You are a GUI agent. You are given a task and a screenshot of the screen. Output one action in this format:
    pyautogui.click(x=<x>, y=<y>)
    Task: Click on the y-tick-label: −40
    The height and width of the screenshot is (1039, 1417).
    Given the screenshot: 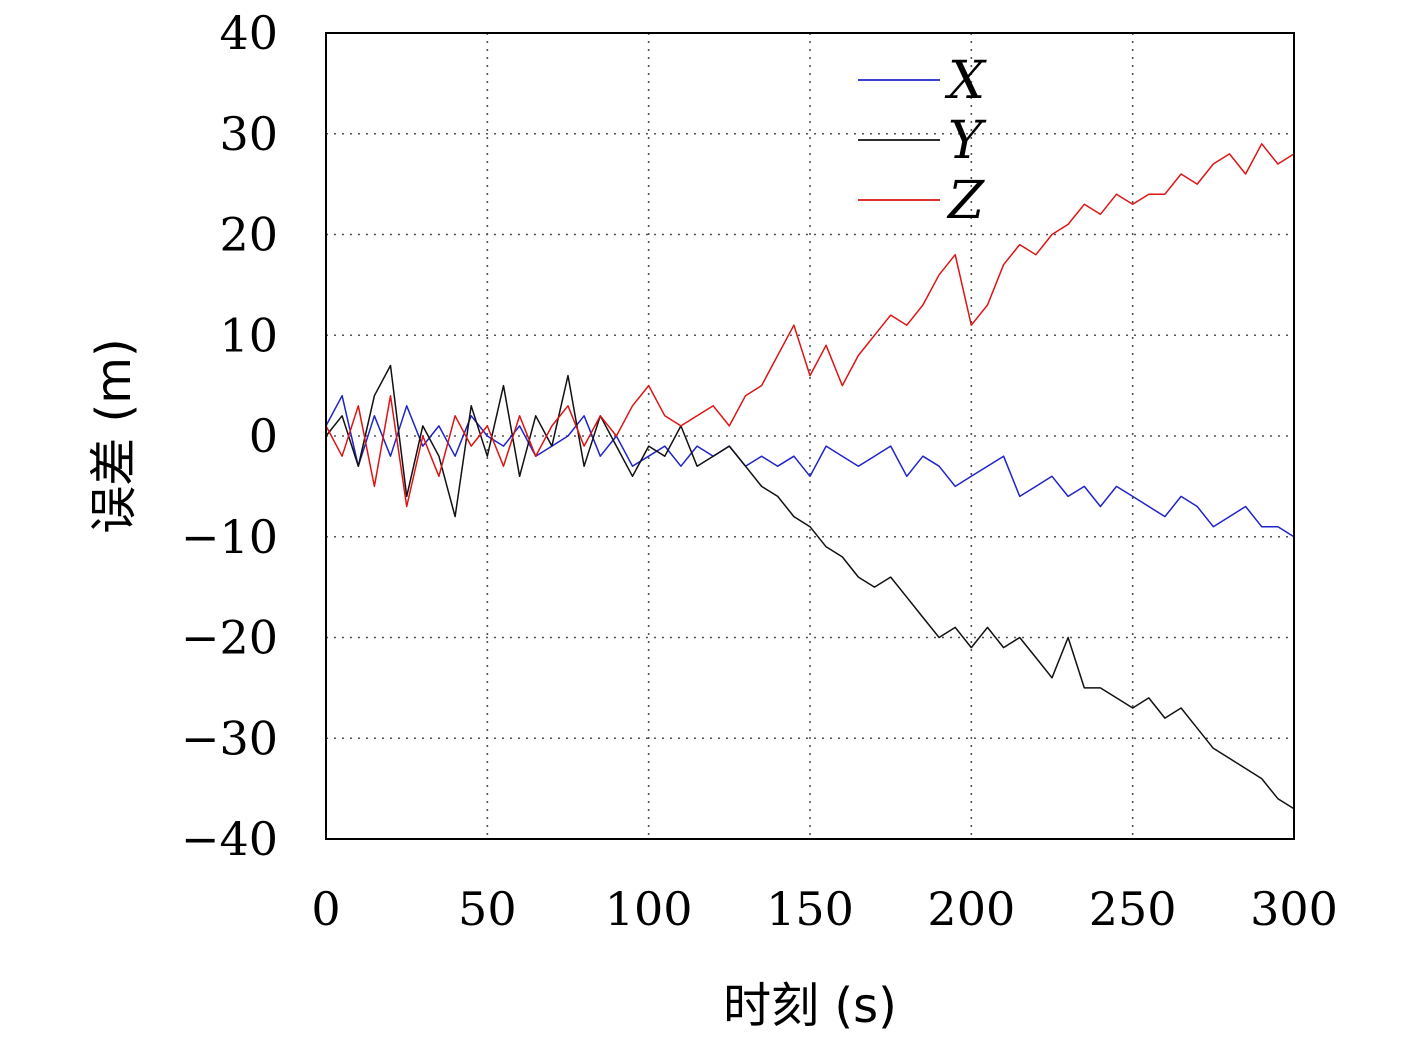 What is the action you would take?
    pyautogui.click(x=229, y=839)
    